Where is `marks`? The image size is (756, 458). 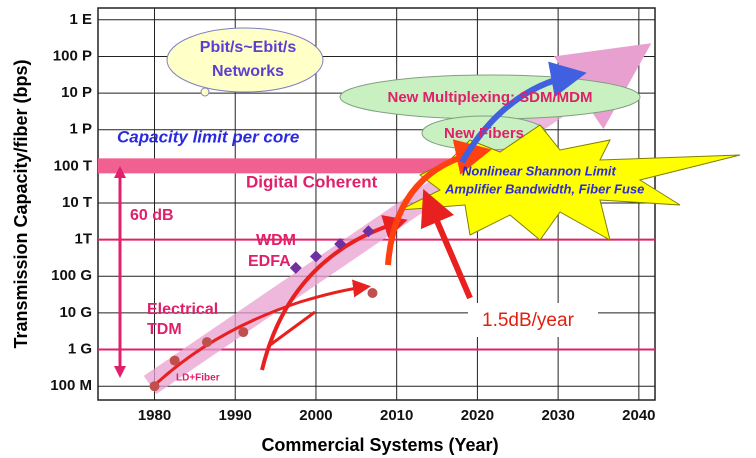 marks is located at coordinates (263, 308).